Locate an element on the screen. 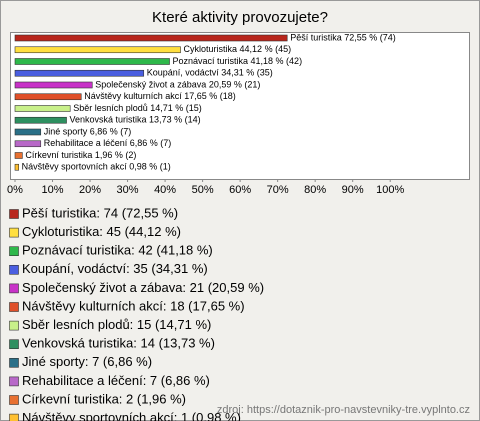 The image size is (480, 421). x-tick-label: 10% is located at coordinates (53, 190).